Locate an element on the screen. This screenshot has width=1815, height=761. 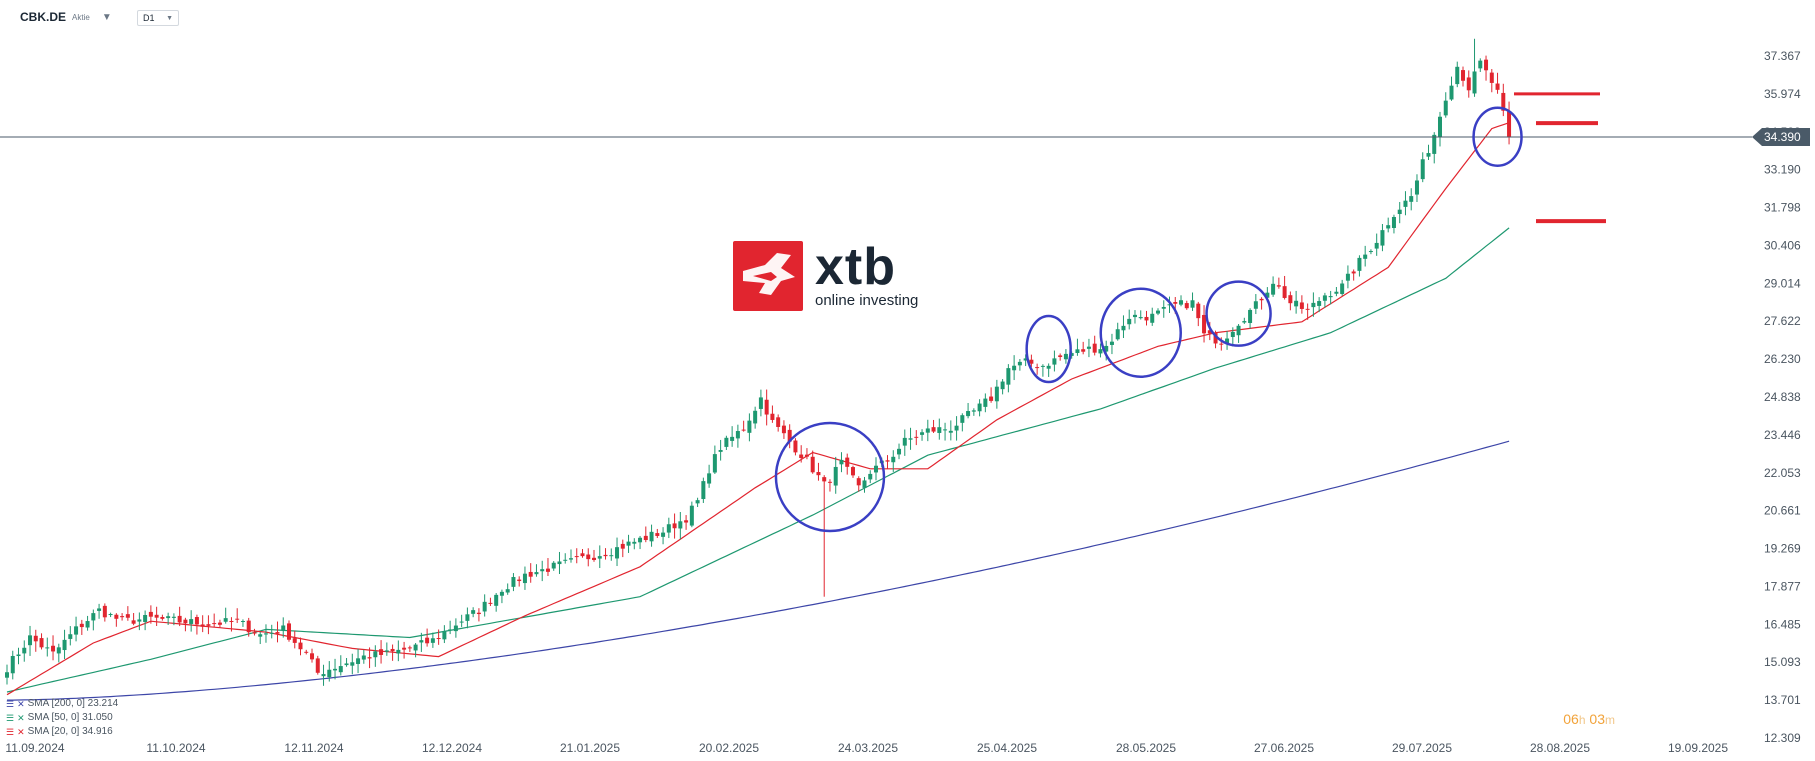
legend-sma200: ☰ ✕ SMA [200, 0] 23.214 is located at coordinates (62, 704).